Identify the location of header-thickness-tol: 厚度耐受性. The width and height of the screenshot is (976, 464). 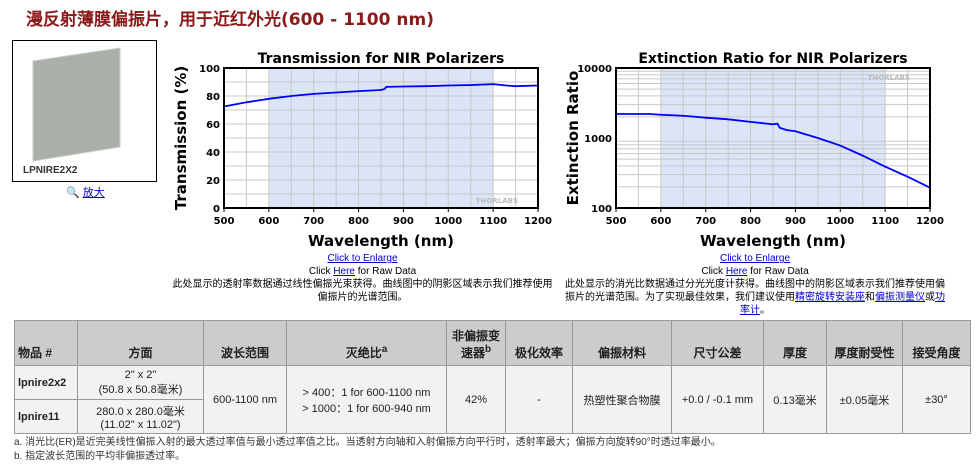
(864, 343).